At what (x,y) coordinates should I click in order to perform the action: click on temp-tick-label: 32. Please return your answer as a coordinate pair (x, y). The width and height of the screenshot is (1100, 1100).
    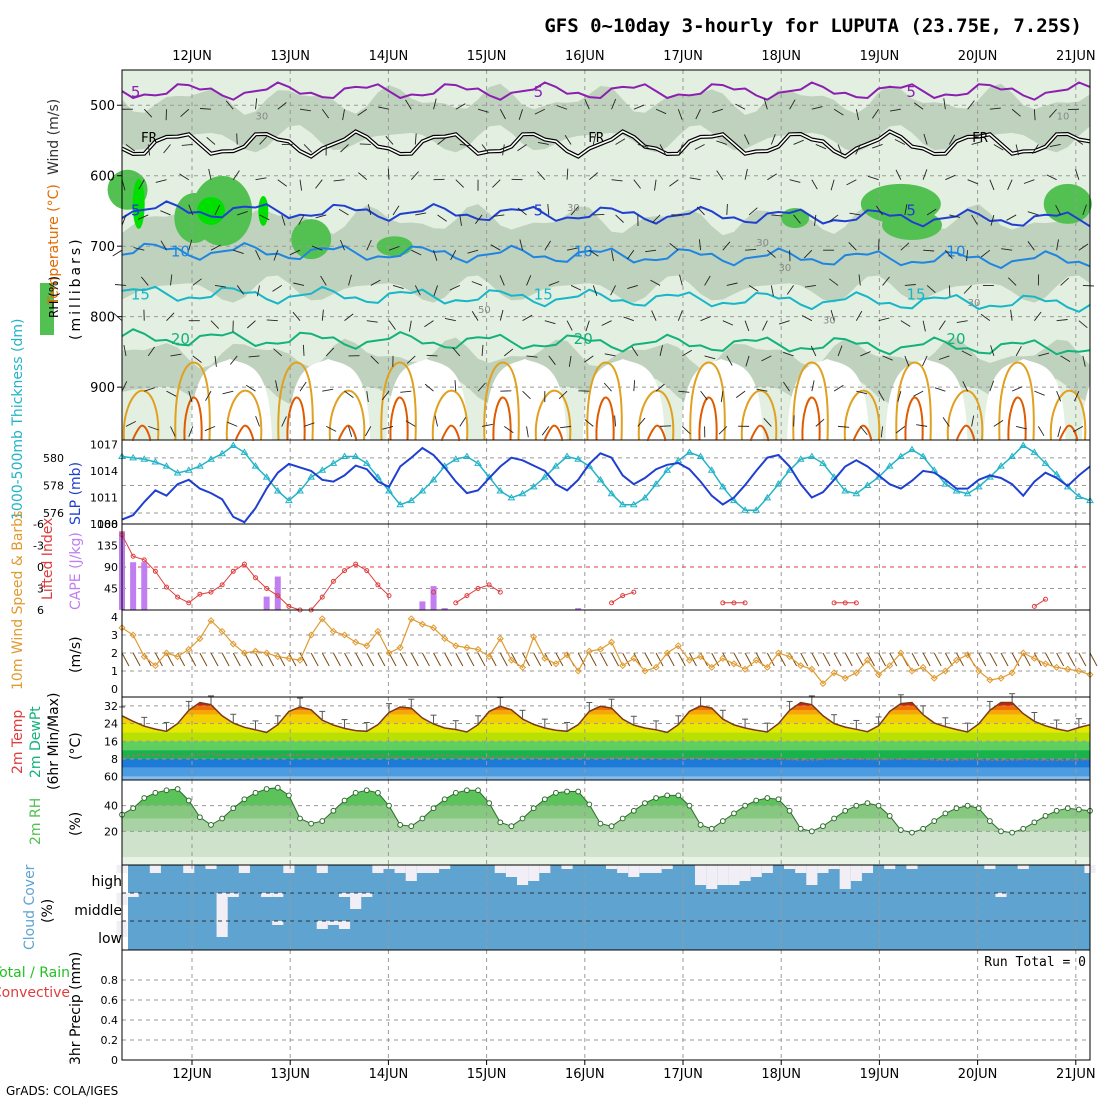
    Looking at the image, I should click on (111, 706).